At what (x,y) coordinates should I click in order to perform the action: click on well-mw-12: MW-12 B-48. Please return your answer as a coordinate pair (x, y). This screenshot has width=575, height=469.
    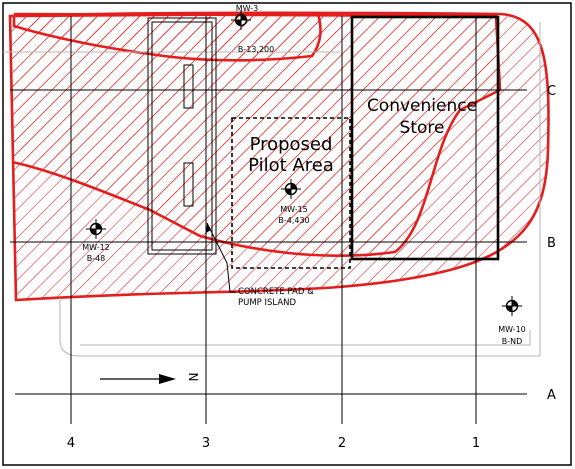
    Looking at the image, I should click on (96, 241).